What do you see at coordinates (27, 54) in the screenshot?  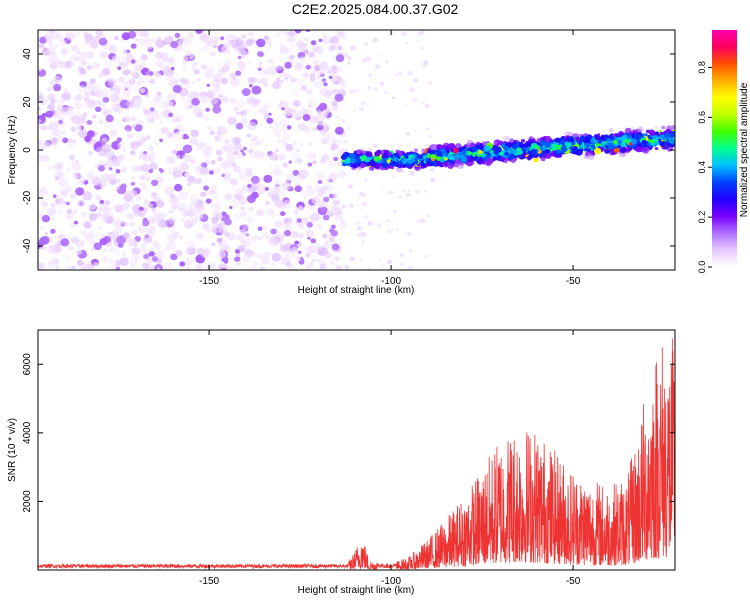 I see `heatmap-y-tick-label: 40` at bounding box center [27, 54].